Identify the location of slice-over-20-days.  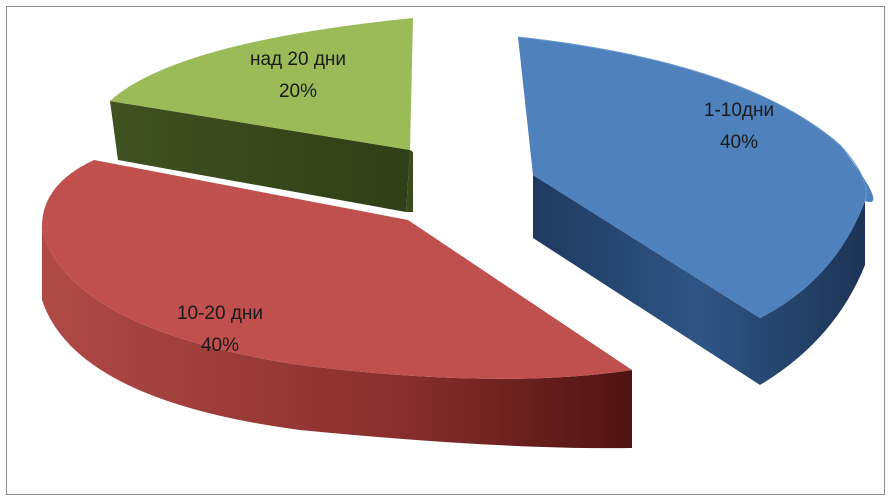
(261, 115).